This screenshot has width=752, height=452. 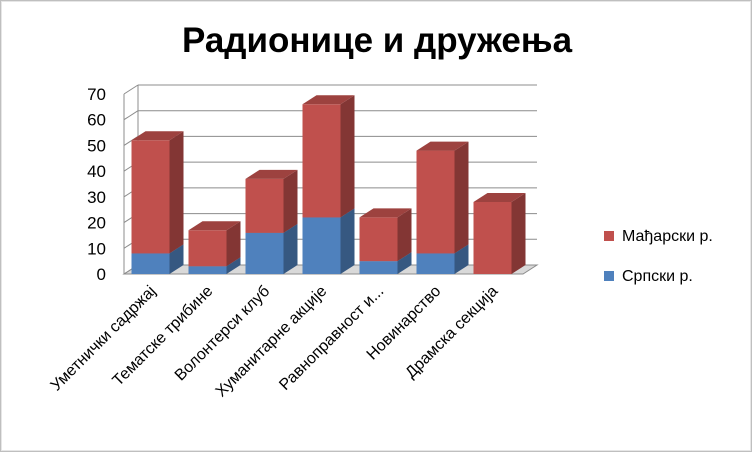 What do you see at coordinates (96, 248) in the screenshot?
I see `y-tick-label: 10` at bounding box center [96, 248].